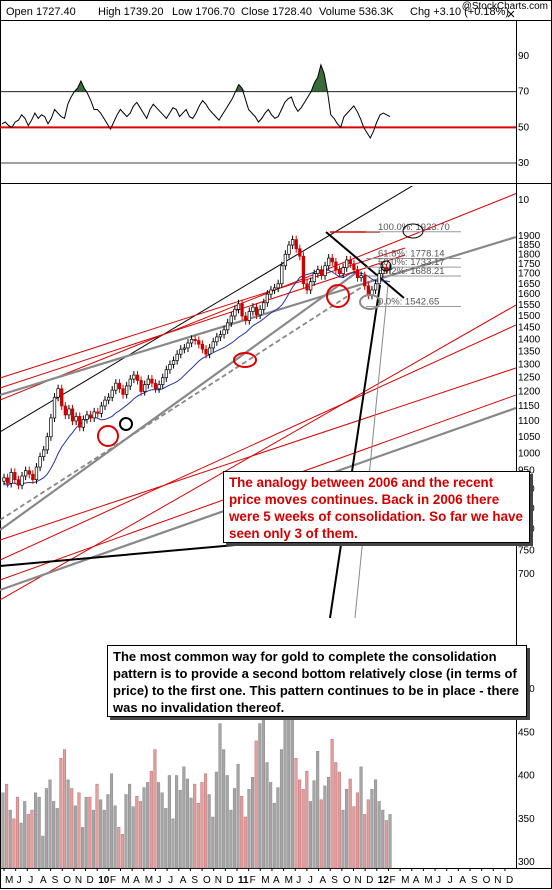  What do you see at coordinates (524, 200) in the screenshot?
I see `price-tick-10: 10` at bounding box center [524, 200].